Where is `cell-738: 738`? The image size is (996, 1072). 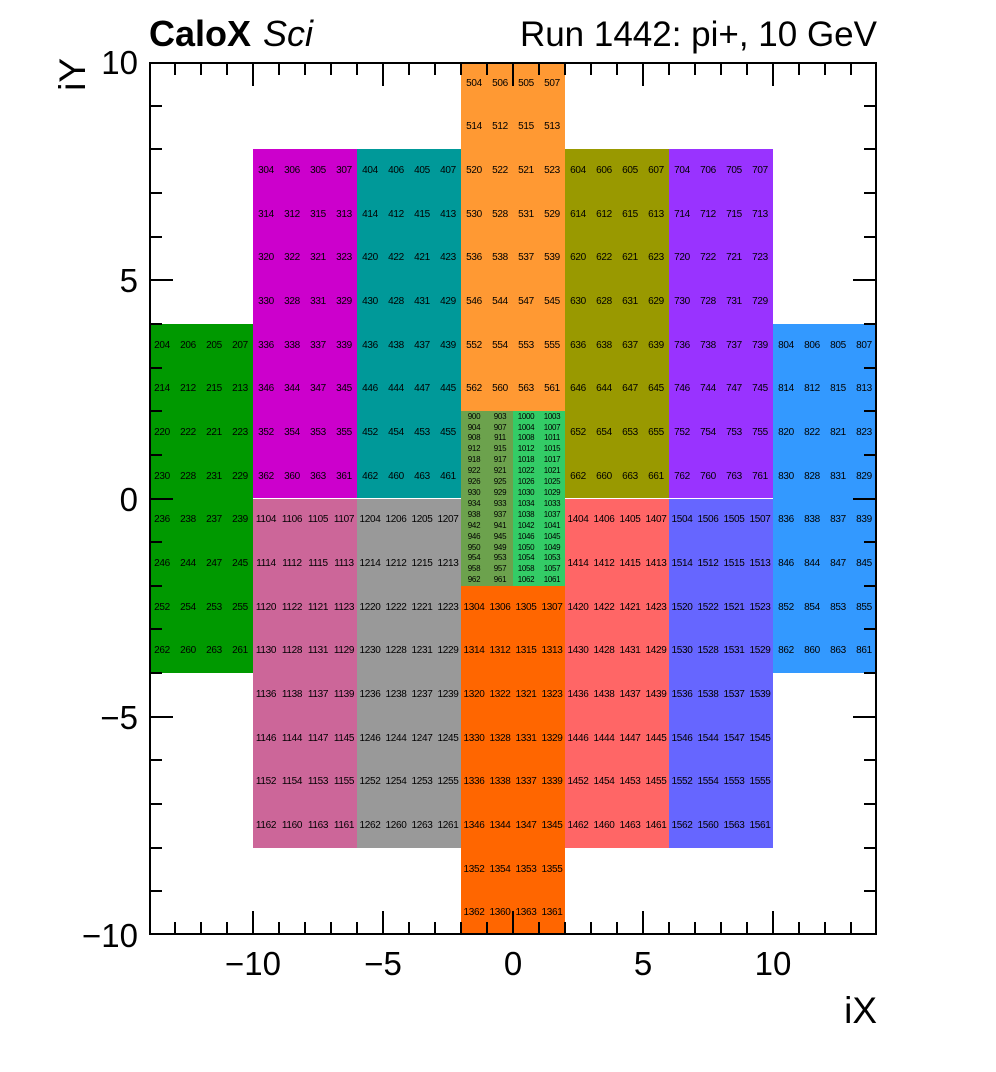
cell-738: 738 is located at coordinates (708, 345).